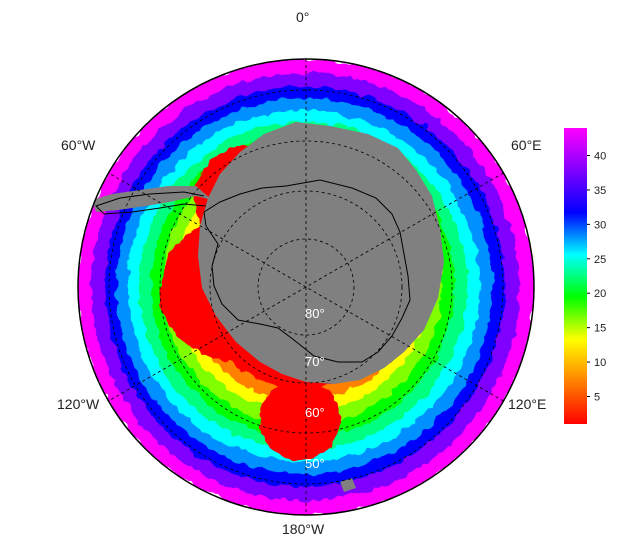 The height and width of the screenshot is (552, 625). I want to click on colorbar-tick-label: 25, so click(600, 260).